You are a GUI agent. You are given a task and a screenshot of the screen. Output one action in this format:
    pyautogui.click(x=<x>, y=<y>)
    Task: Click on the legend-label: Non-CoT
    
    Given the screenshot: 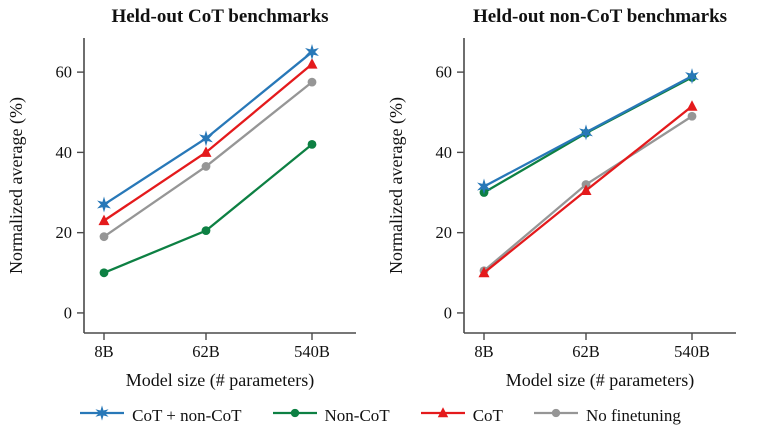 What is the action you would take?
    pyautogui.click(x=357, y=415)
    